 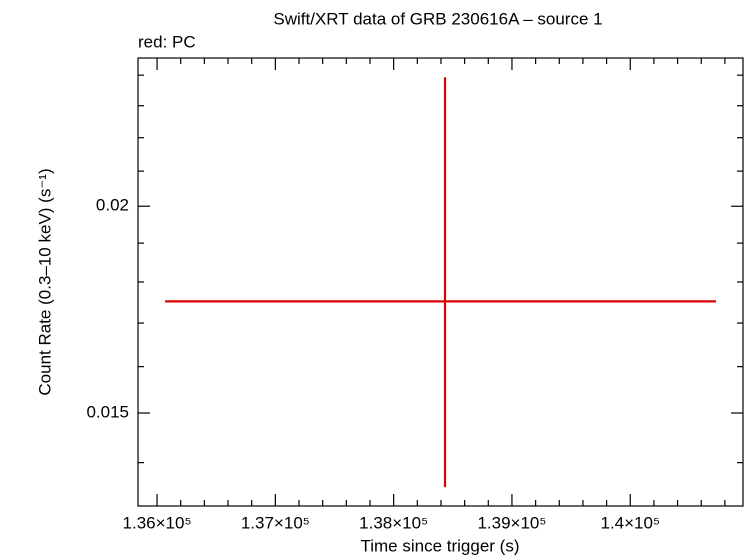 What do you see at coordinates (437, 18) in the screenshot?
I see `chart-title: Swift/XRT data of GRB 230616A – source 1` at bounding box center [437, 18].